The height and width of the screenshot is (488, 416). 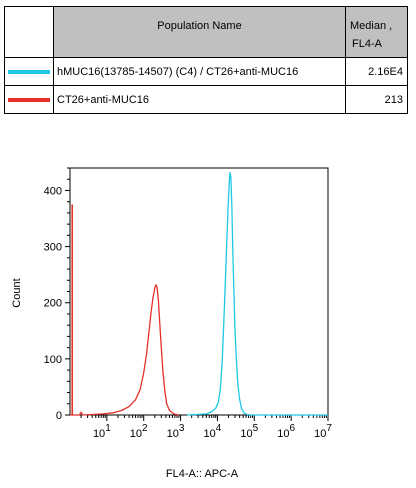 What do you see at coordinates (139, 431) in the screenshot?
I see `x-tick-label: 10²` at bounding box center [139, 431].